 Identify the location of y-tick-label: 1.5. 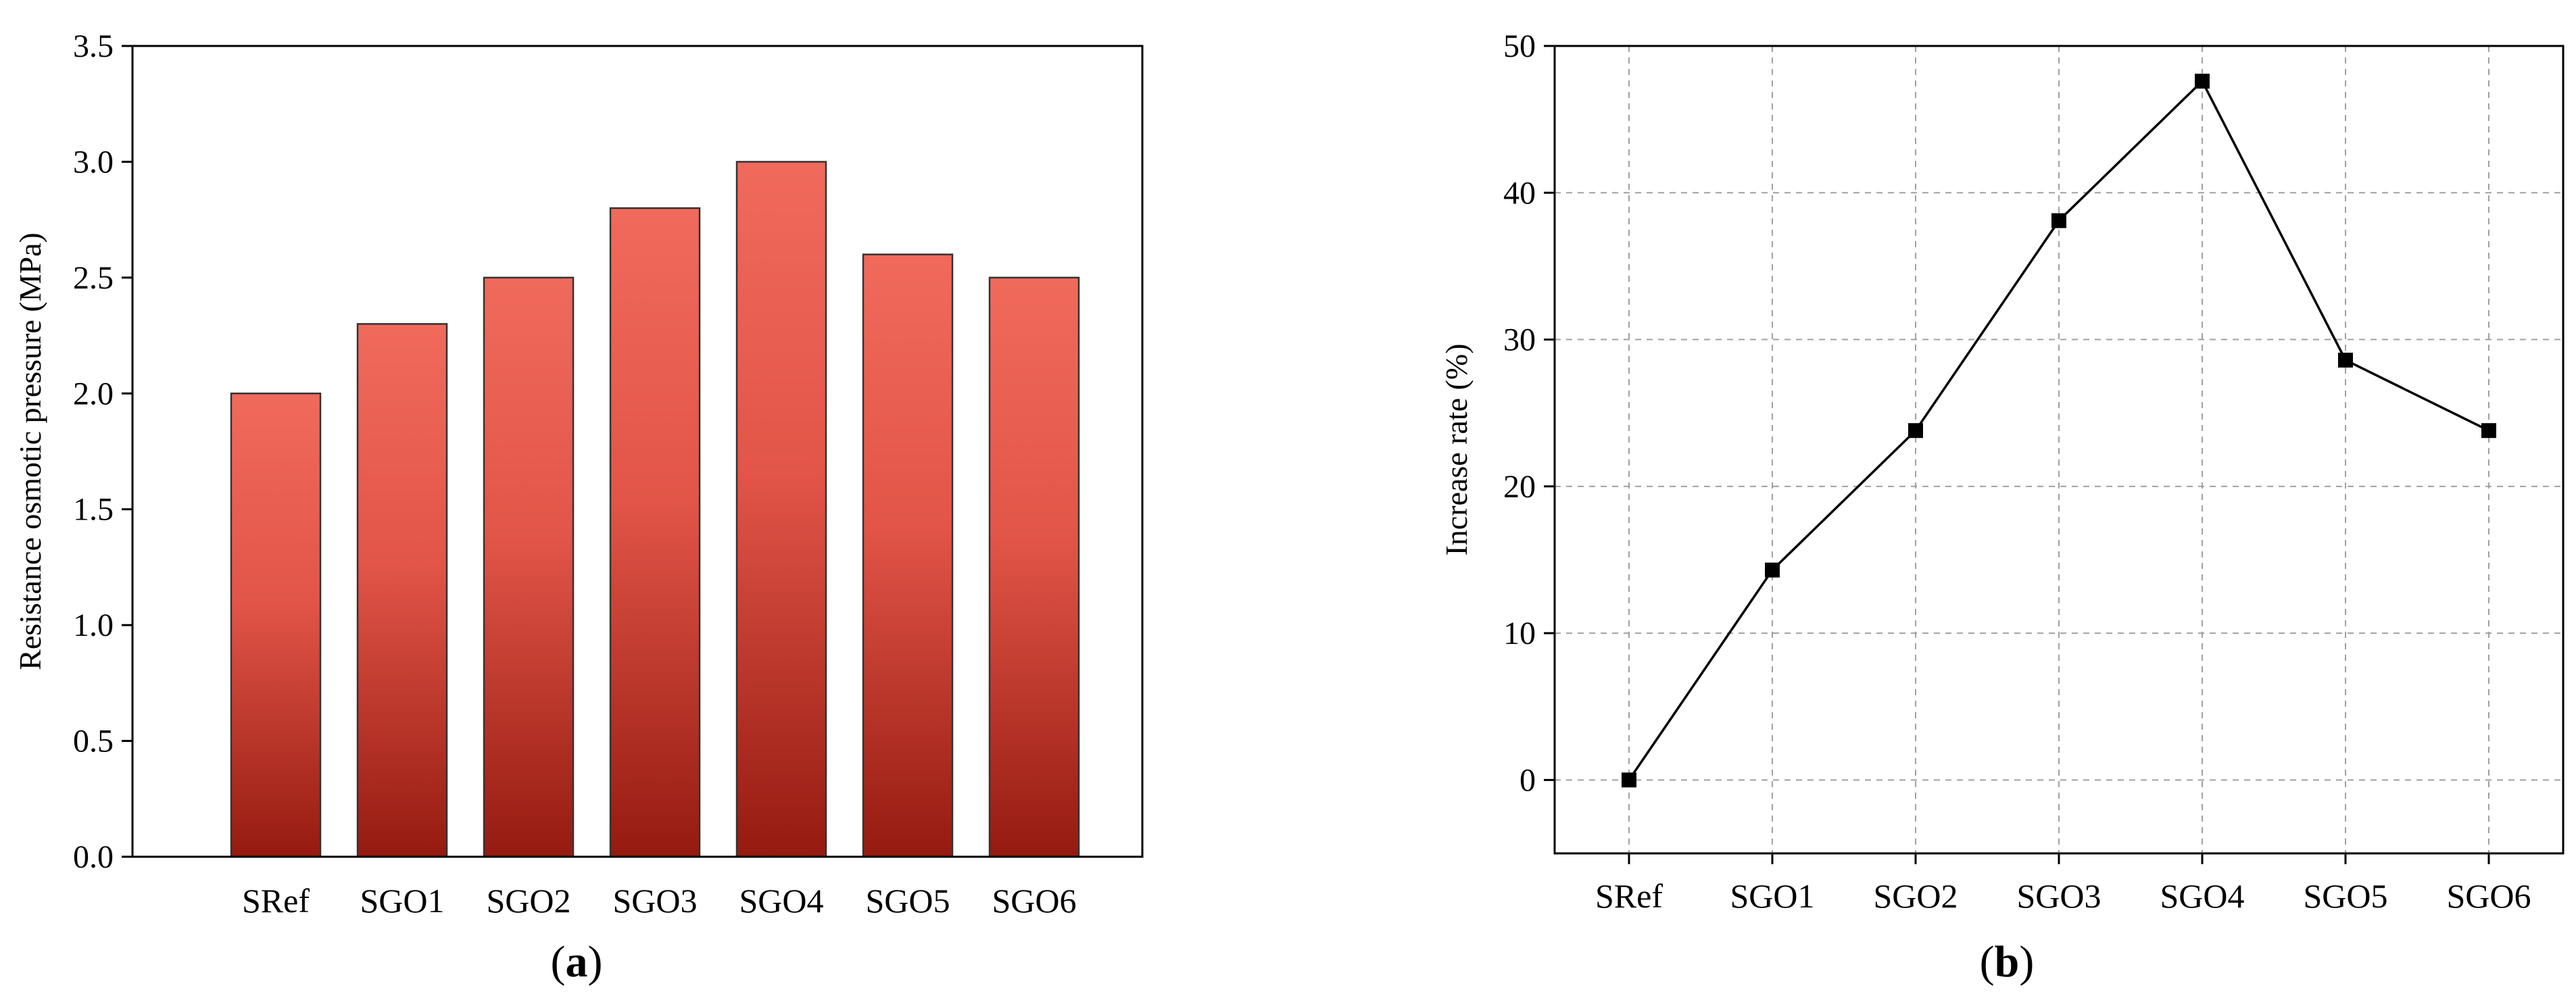
(93, 510).